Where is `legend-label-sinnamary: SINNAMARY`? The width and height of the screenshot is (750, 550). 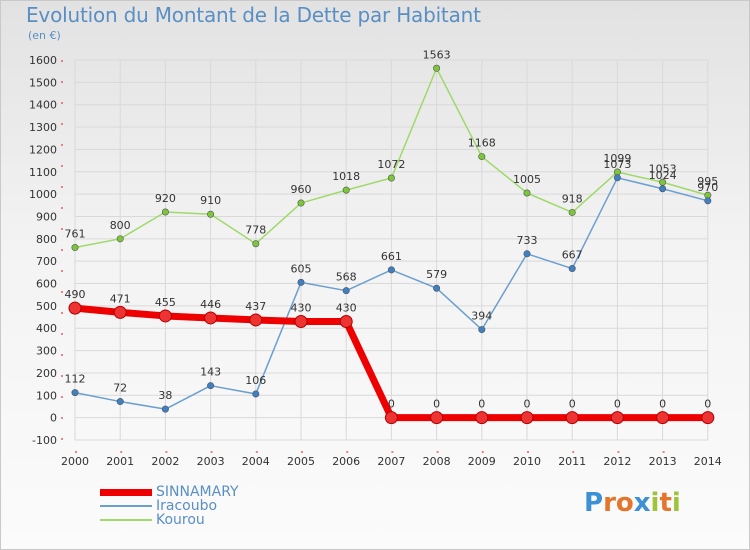
legend-label-sinnamary: SINNAMARY is located at coordinates (197, 492).